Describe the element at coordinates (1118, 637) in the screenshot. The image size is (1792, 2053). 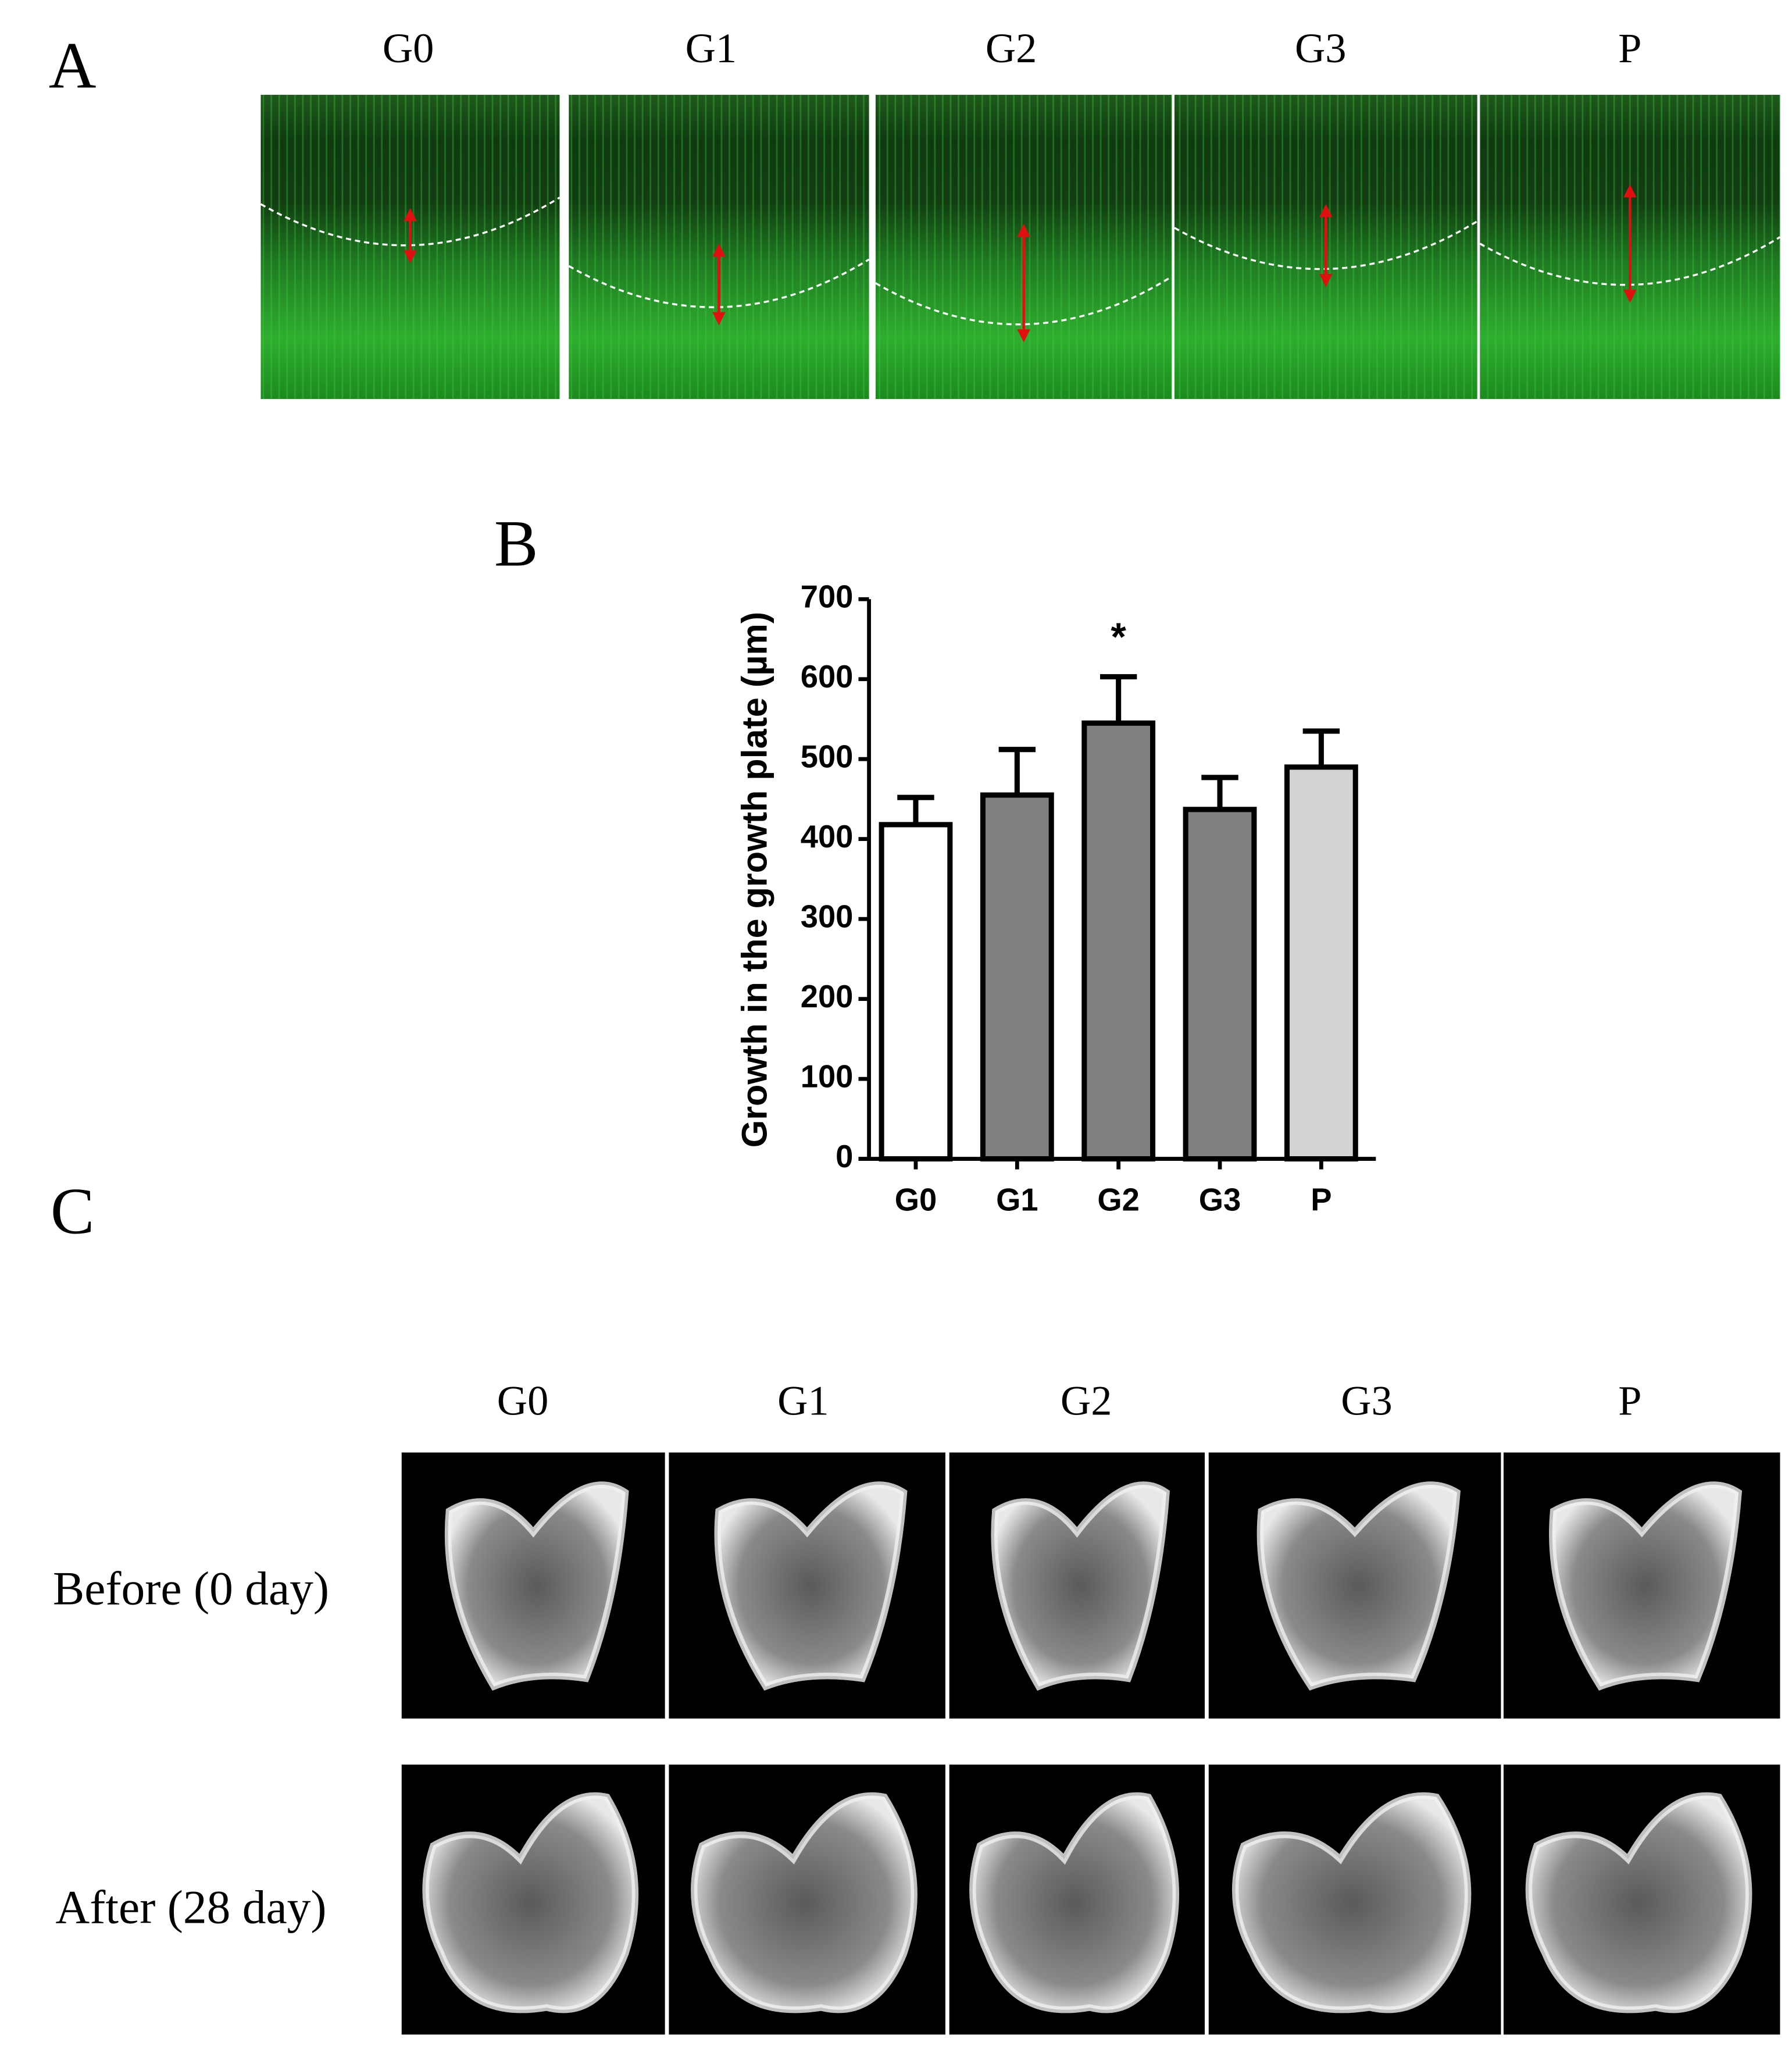
I see `significance-mark: *` at that location.